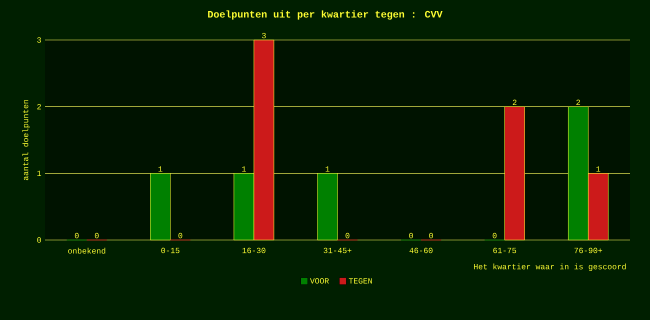 This screenshot has width=650, height=320. What do you see at coordinates (325, 15) in the screenshot?
I see `chart-title: Doelpunten uit per kwartier tegen : CVV` at bounding box center [325, 15].